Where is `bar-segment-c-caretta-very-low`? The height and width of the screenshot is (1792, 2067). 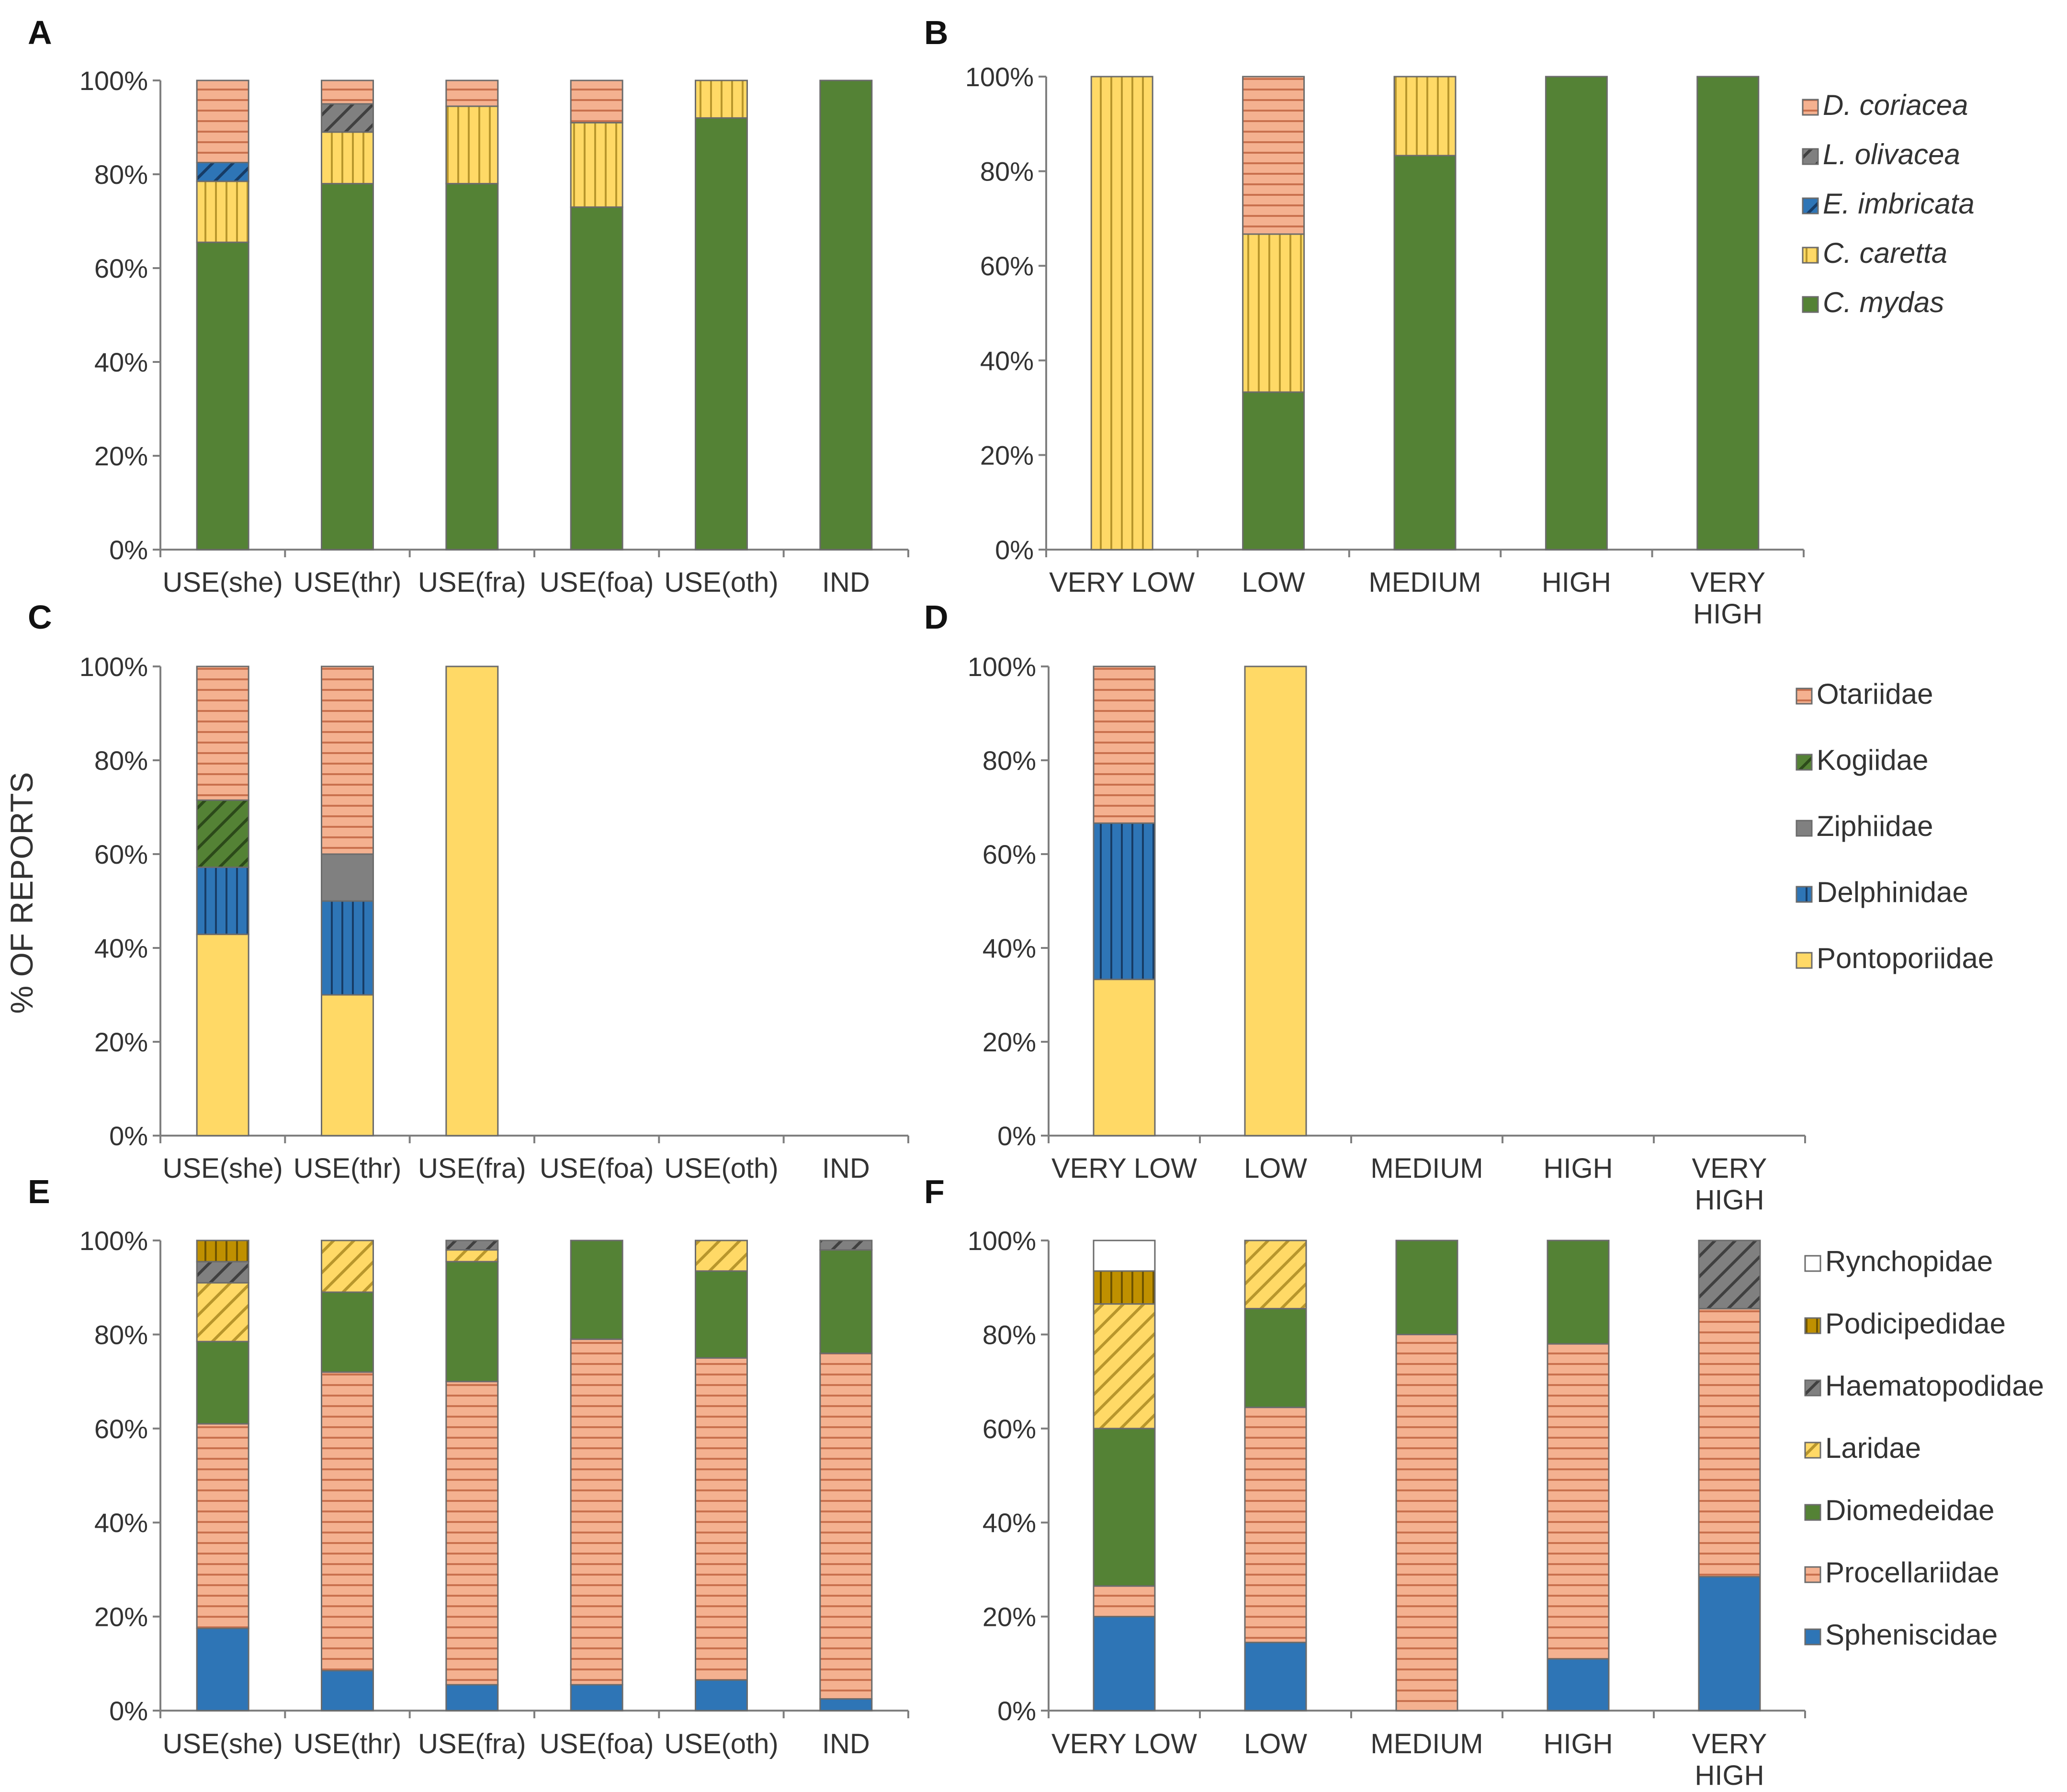
bar-segment-c-caretta-very-low is located at coordinates (1121, 313).